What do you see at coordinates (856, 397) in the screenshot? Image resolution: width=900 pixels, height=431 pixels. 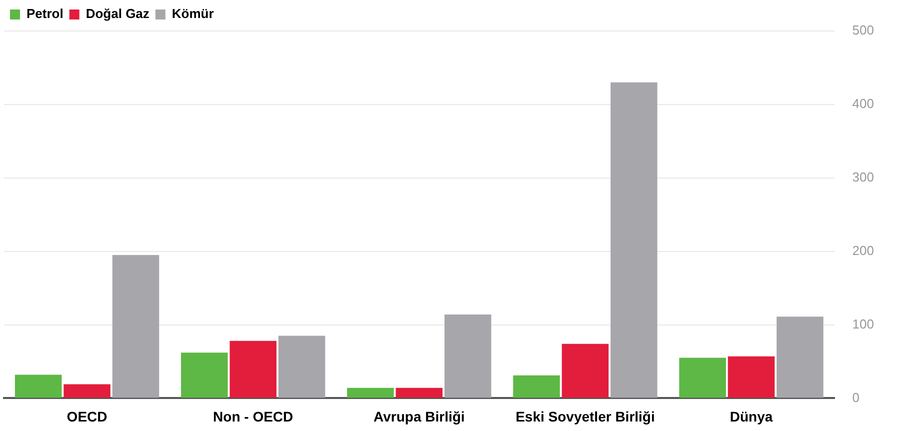 I see `y-tick-label: 0` at bounding box center [856, 397].